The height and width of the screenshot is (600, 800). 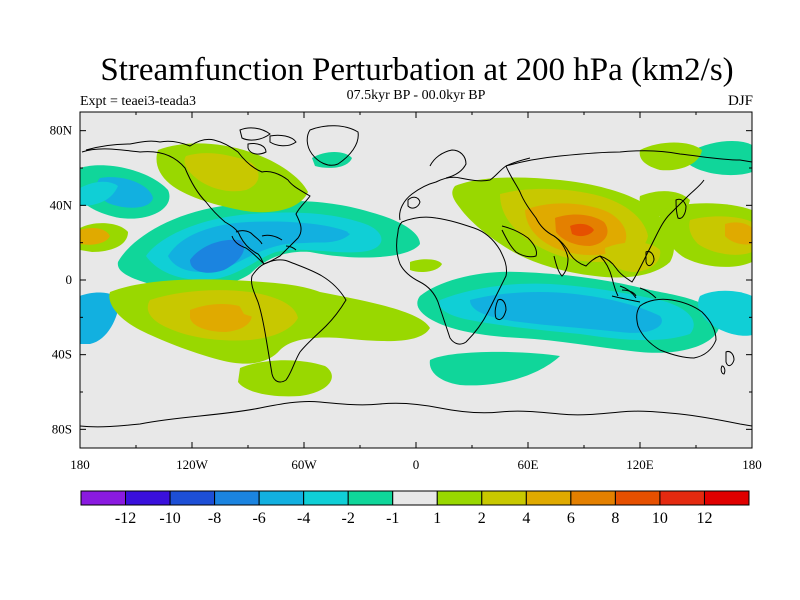 I want to click on lon-tick-label: 60E, so click(x=528, y=464).